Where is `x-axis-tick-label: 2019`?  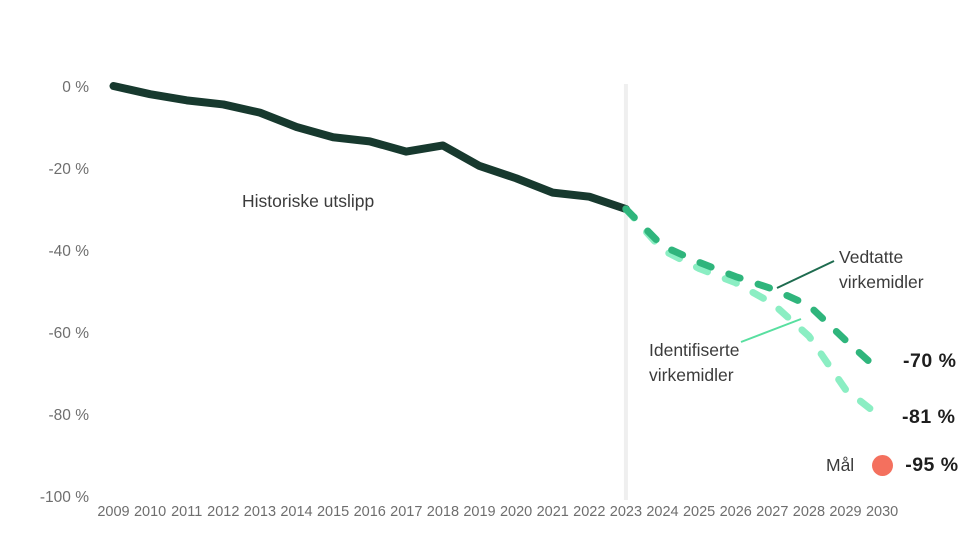
x-axis-tick-label: 2019 is located at coordinates (479, 512).